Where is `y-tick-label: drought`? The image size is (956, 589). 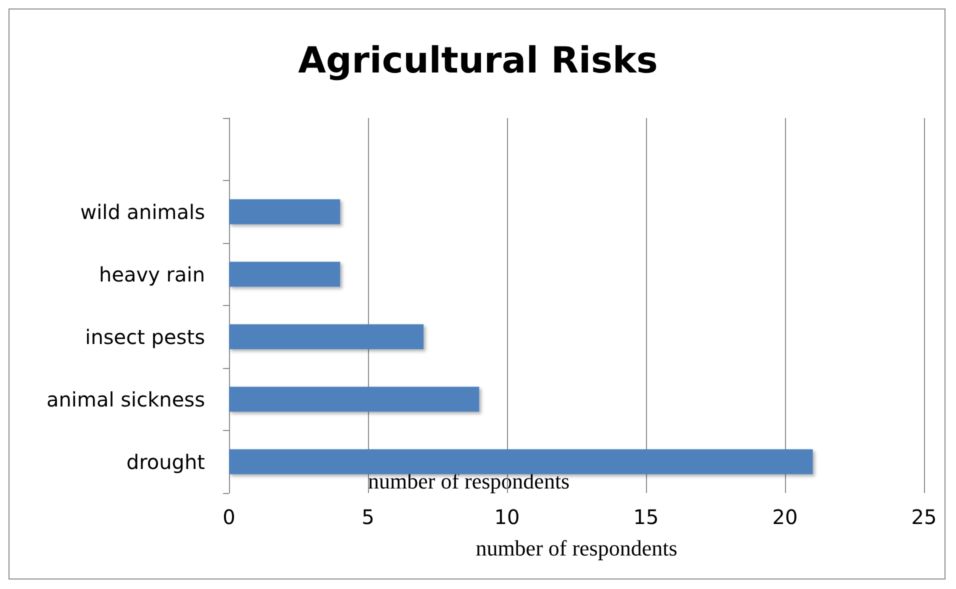 y-tick-label: drought is located at coordinates (166, 462).